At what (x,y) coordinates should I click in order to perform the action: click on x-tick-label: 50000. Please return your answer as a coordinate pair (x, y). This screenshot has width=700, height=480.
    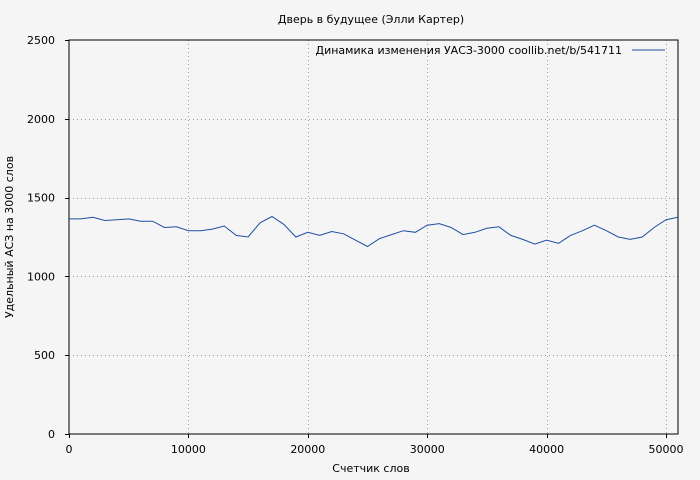
    Looking at the image, I should click on (666, 449).